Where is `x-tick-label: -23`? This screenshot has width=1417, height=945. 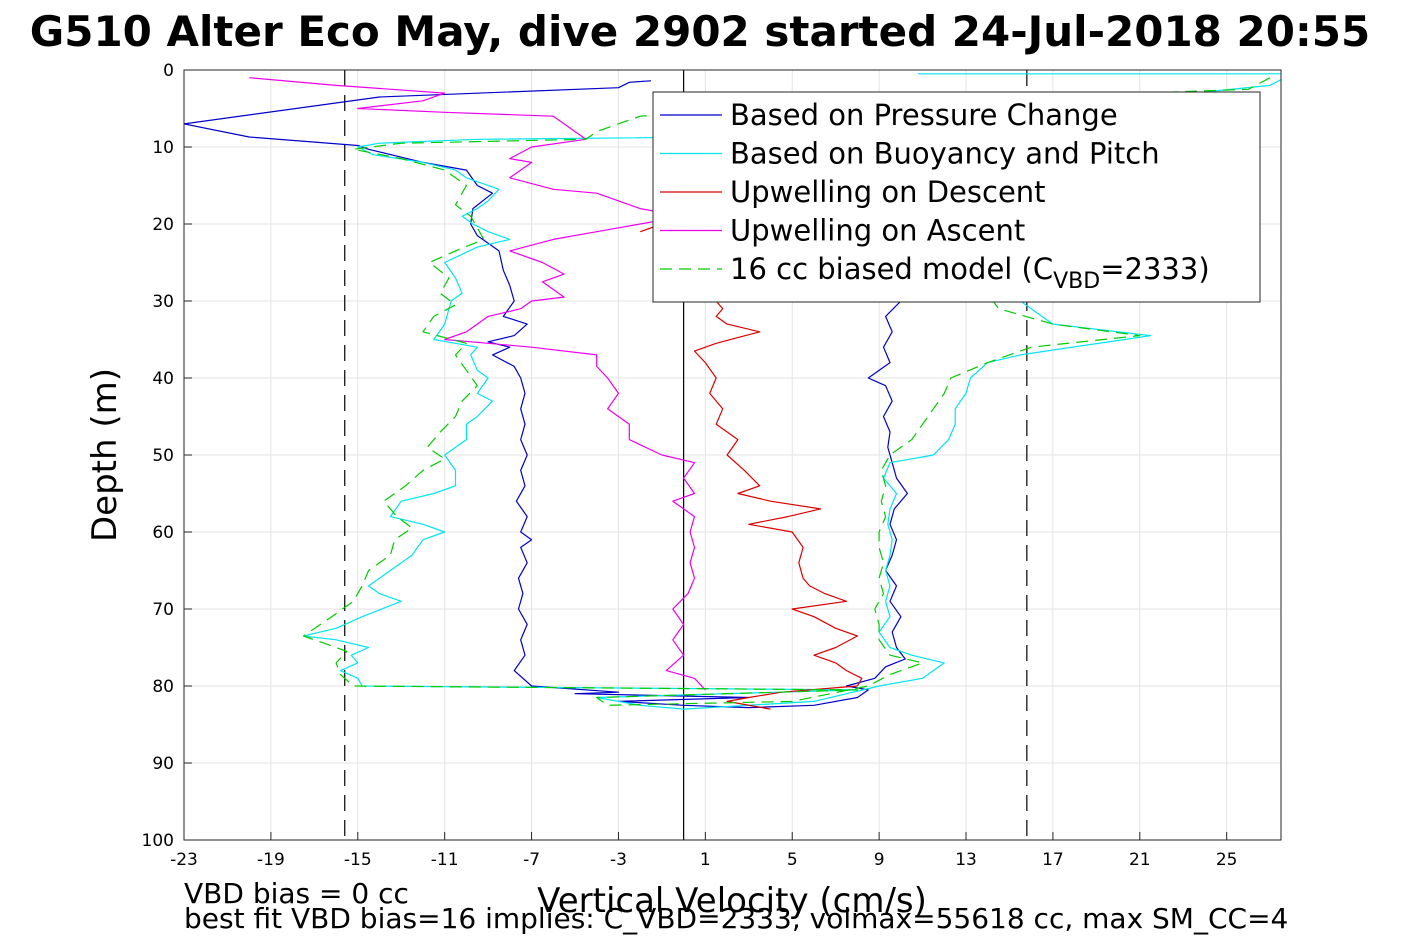
x-tick-label: -23 is located at coordinates (184, 860).